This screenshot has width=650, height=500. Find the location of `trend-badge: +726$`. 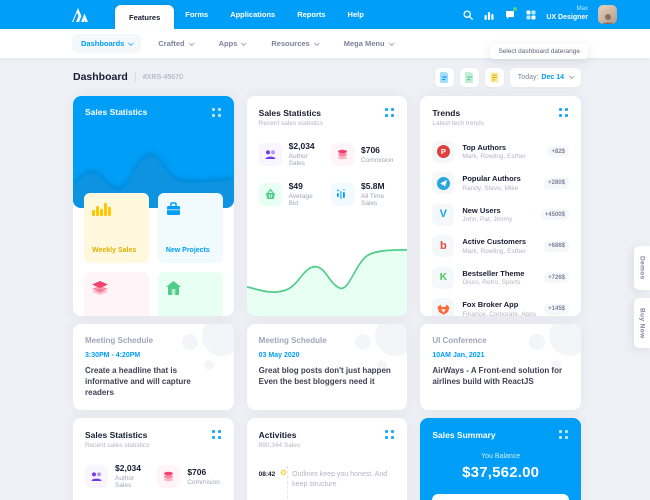

trend-badge: +726$ is located at coordinates (556, 277).